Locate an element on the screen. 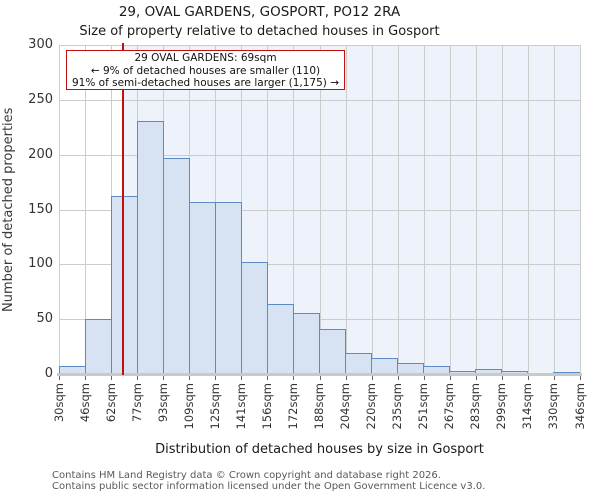 Image resolution: width=600 pixels, height=500 pixels. y-tick-label: 100 is located at coordinates (40, 264).